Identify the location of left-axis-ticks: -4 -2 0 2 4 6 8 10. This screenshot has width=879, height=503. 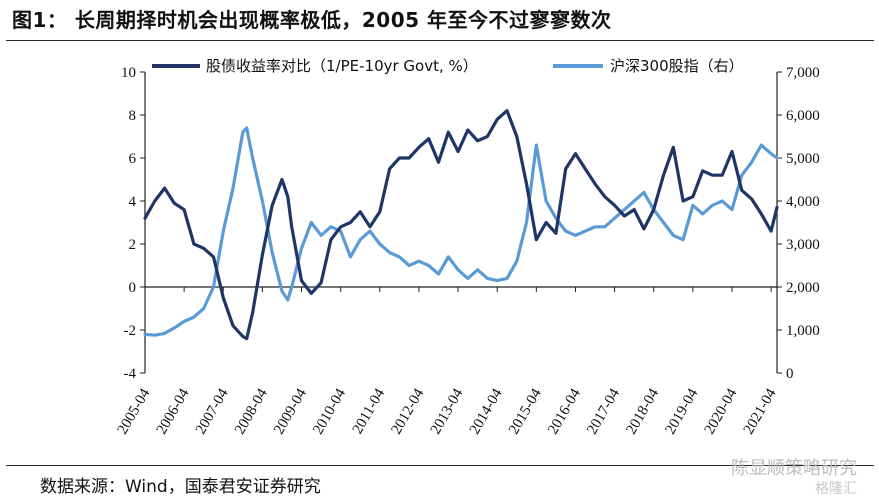
(133, 223).